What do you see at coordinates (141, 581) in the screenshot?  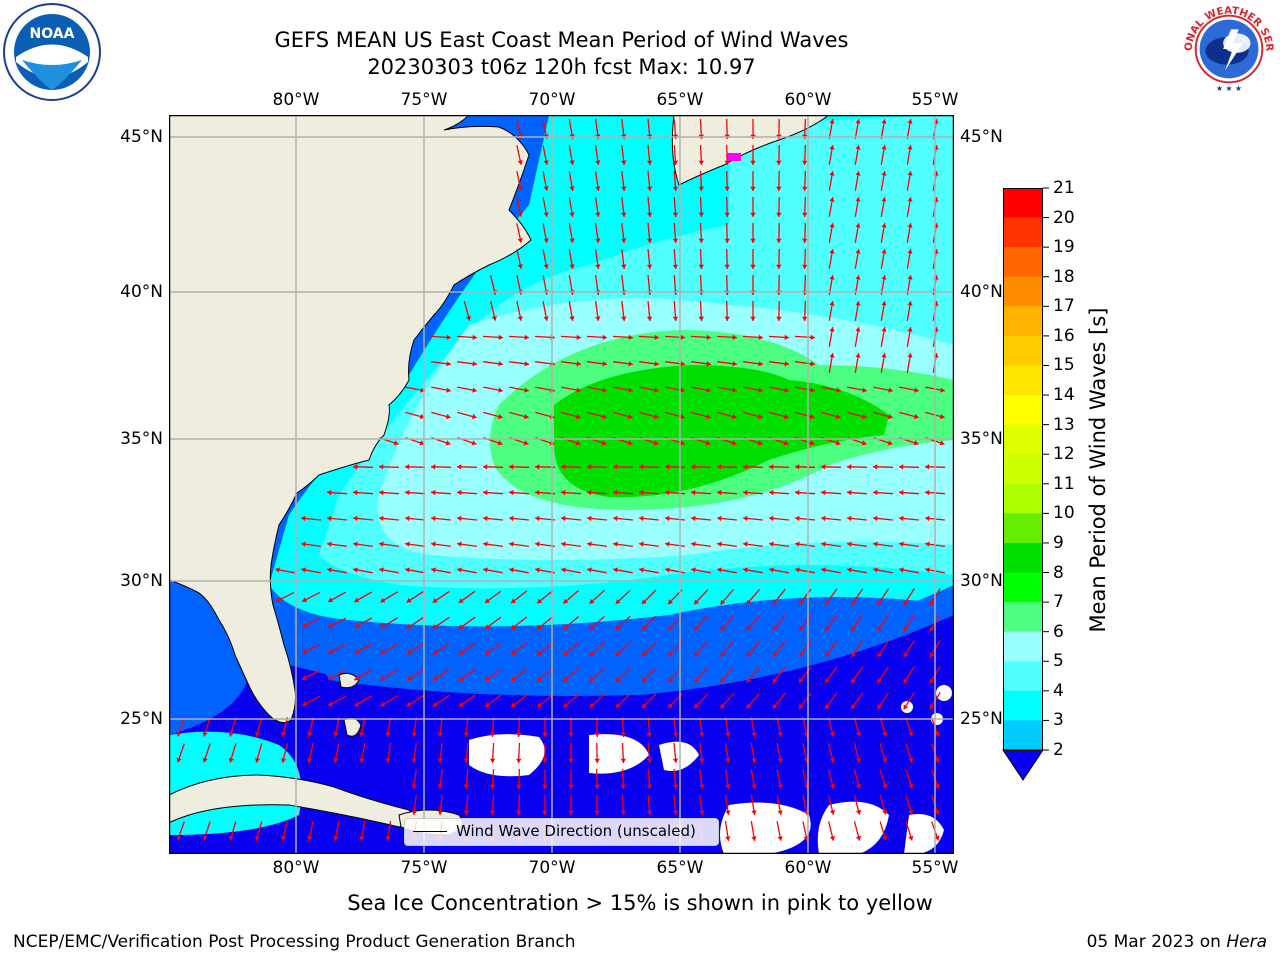 I see `lat-label-left: 30°N` at bounding box center [141, 581].